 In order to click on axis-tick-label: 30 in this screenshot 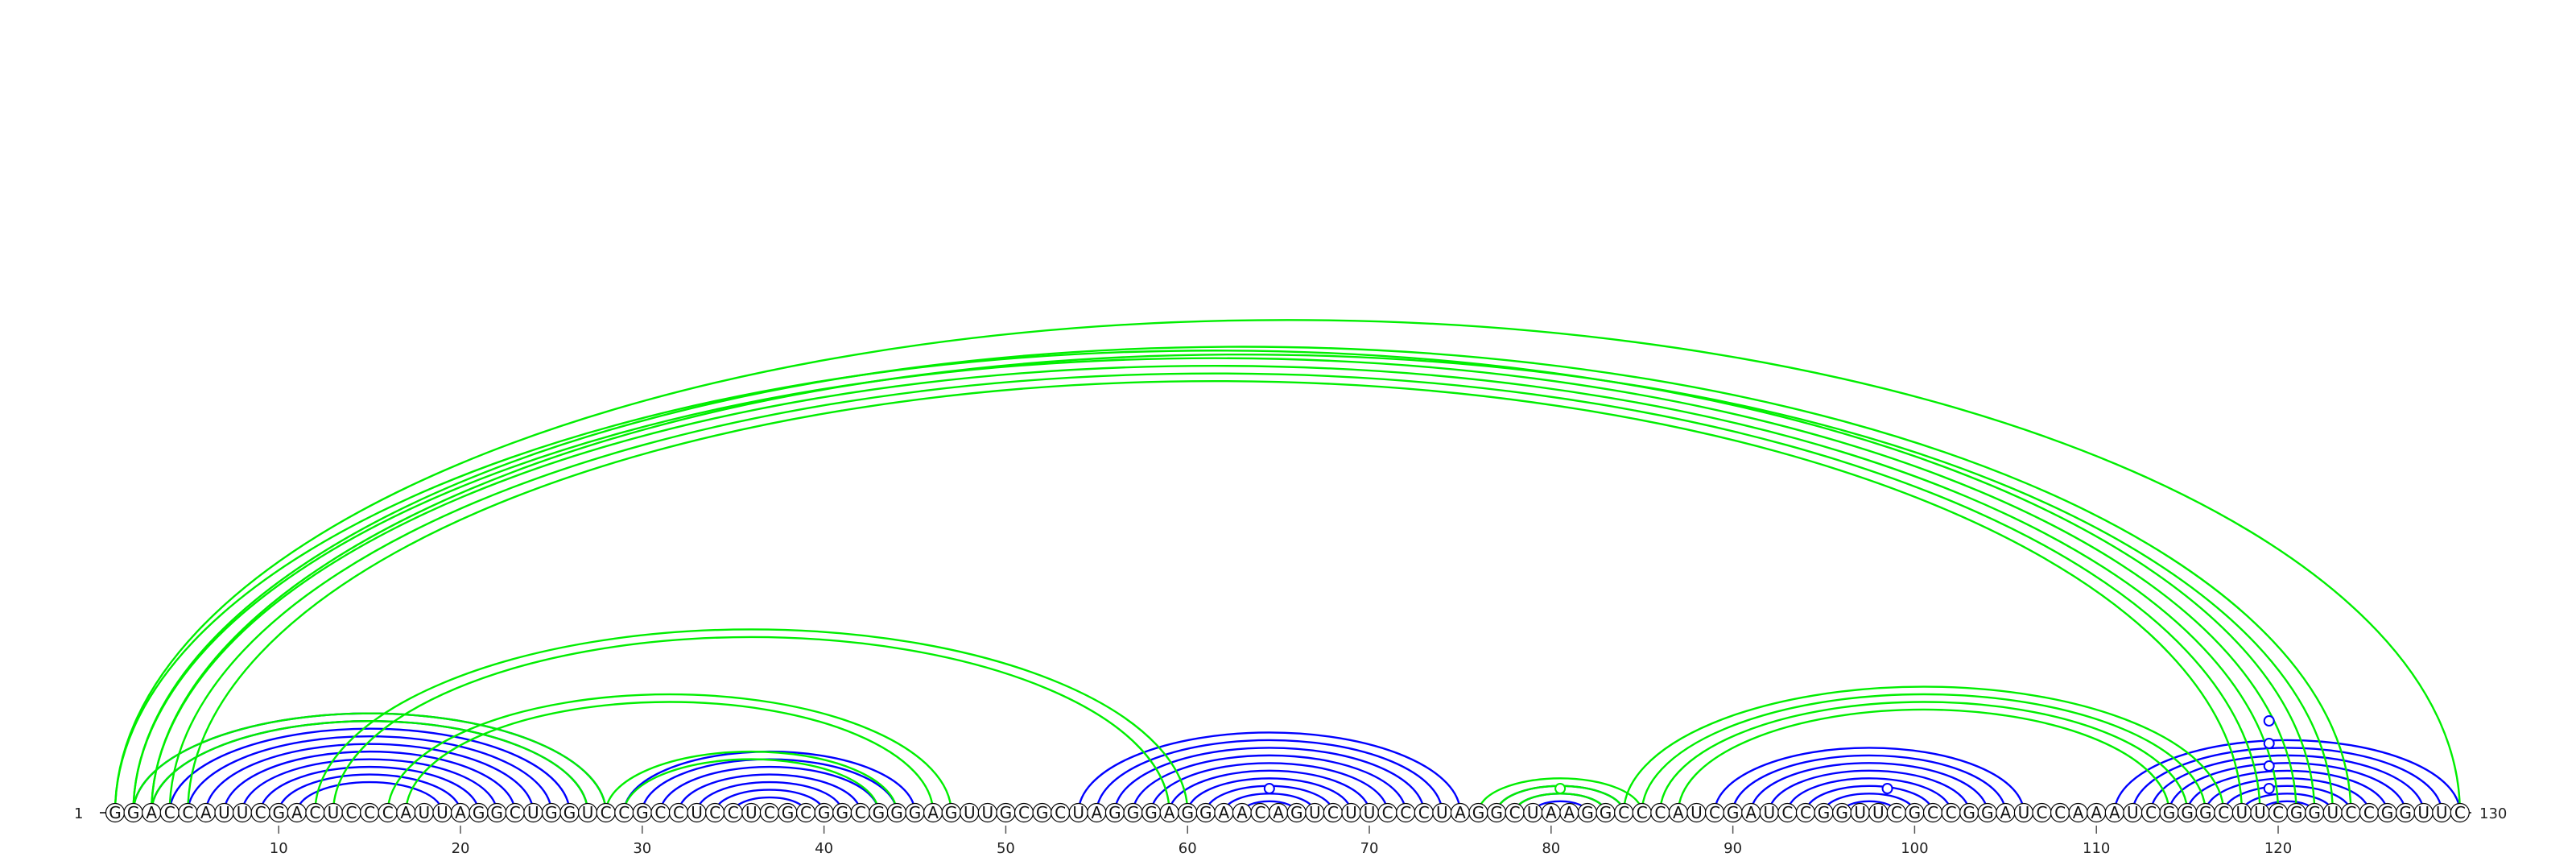, I will do `click(642, 849)`.